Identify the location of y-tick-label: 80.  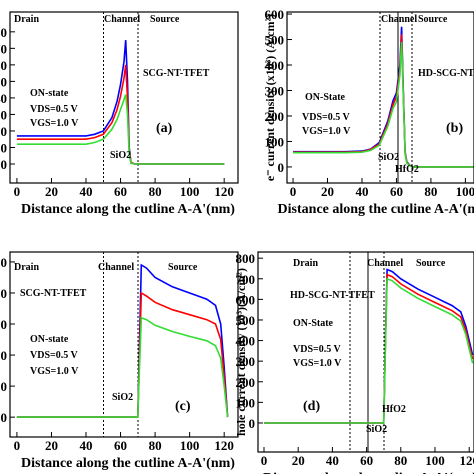
(3, 32).